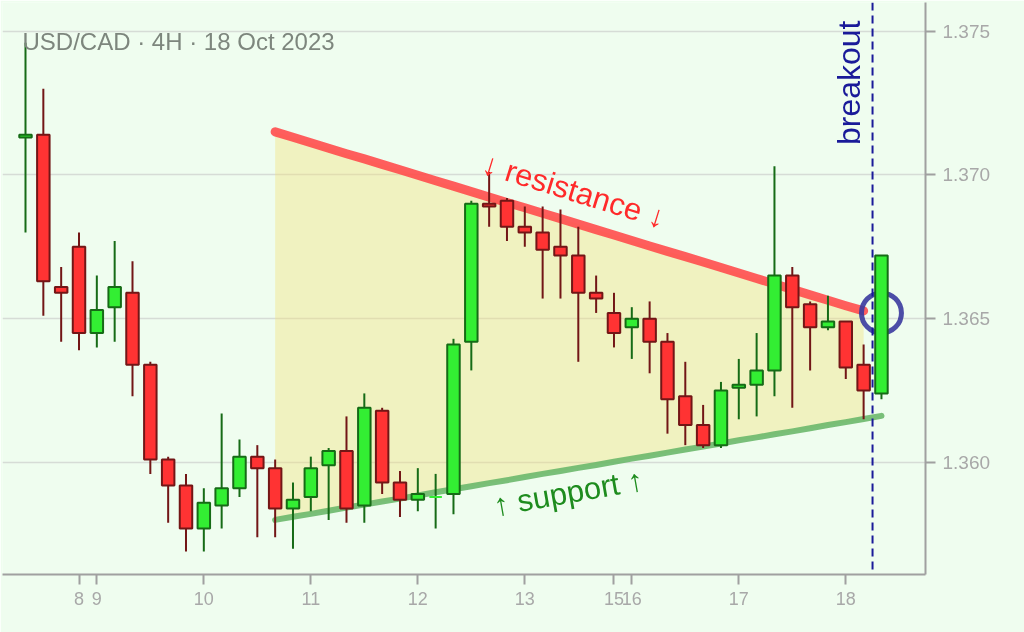 The height and width of the screenshot is (632, 1024). What do you see at coordinates (848, 83) in the screenshot?
I see `annotation: breakout` at bounding box center [848, 83].